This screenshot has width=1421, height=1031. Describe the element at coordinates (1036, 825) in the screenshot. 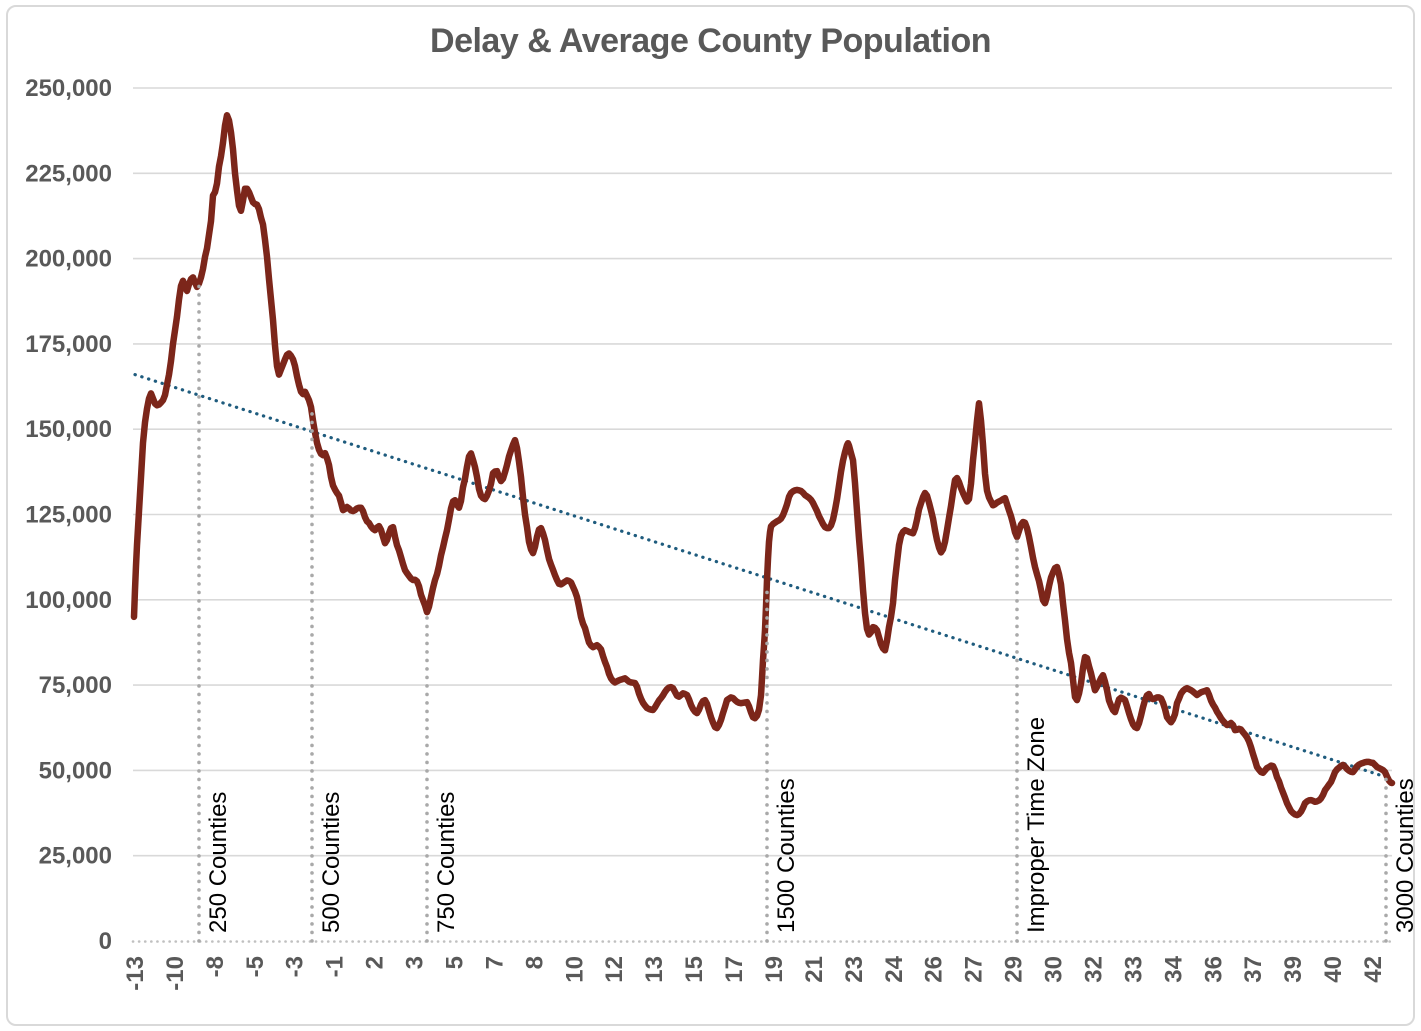

I see `annotation-label: Improper Time Zone` at that location.